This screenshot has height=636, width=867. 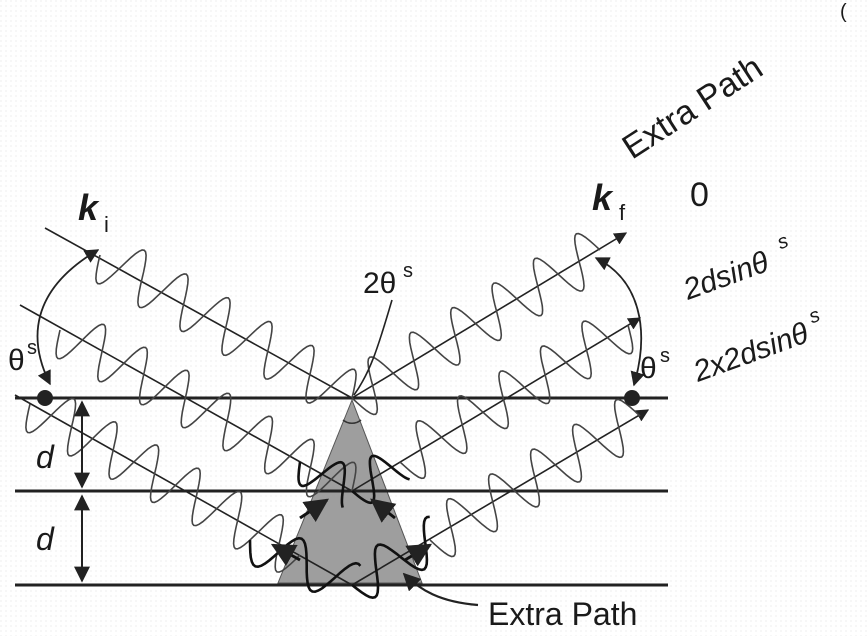 I want to click on triangle-arrow-left-upper, so click(x=314, y=510).